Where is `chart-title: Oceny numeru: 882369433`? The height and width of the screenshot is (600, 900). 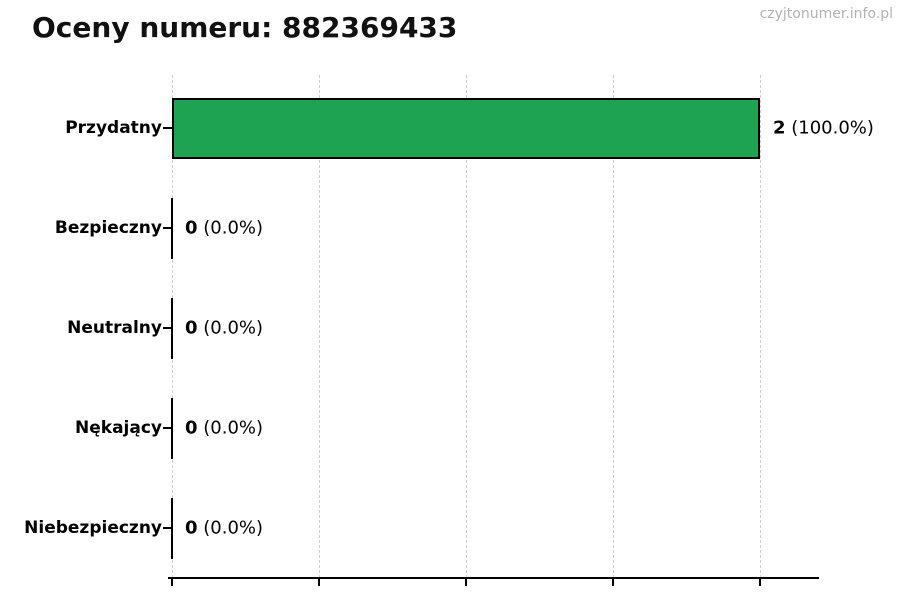 chart-title: Oceny numeru: 882369433 is located at coordinates (245, 27).